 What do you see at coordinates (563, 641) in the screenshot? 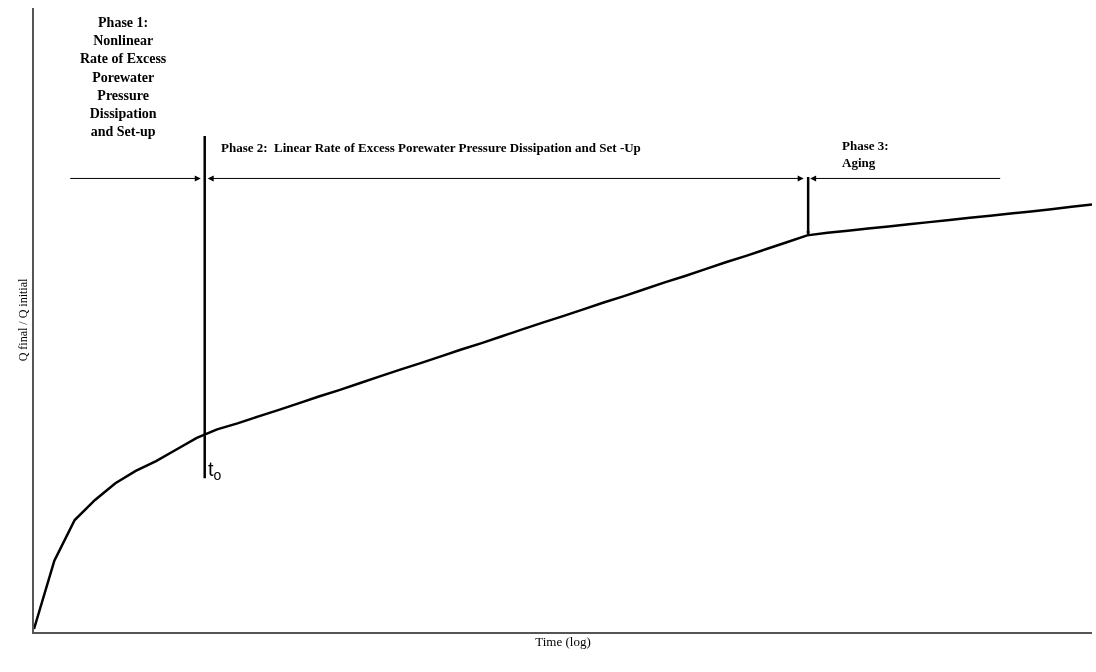
I see `x-axis-title: Time (log)` at bounding box center [563, 641].